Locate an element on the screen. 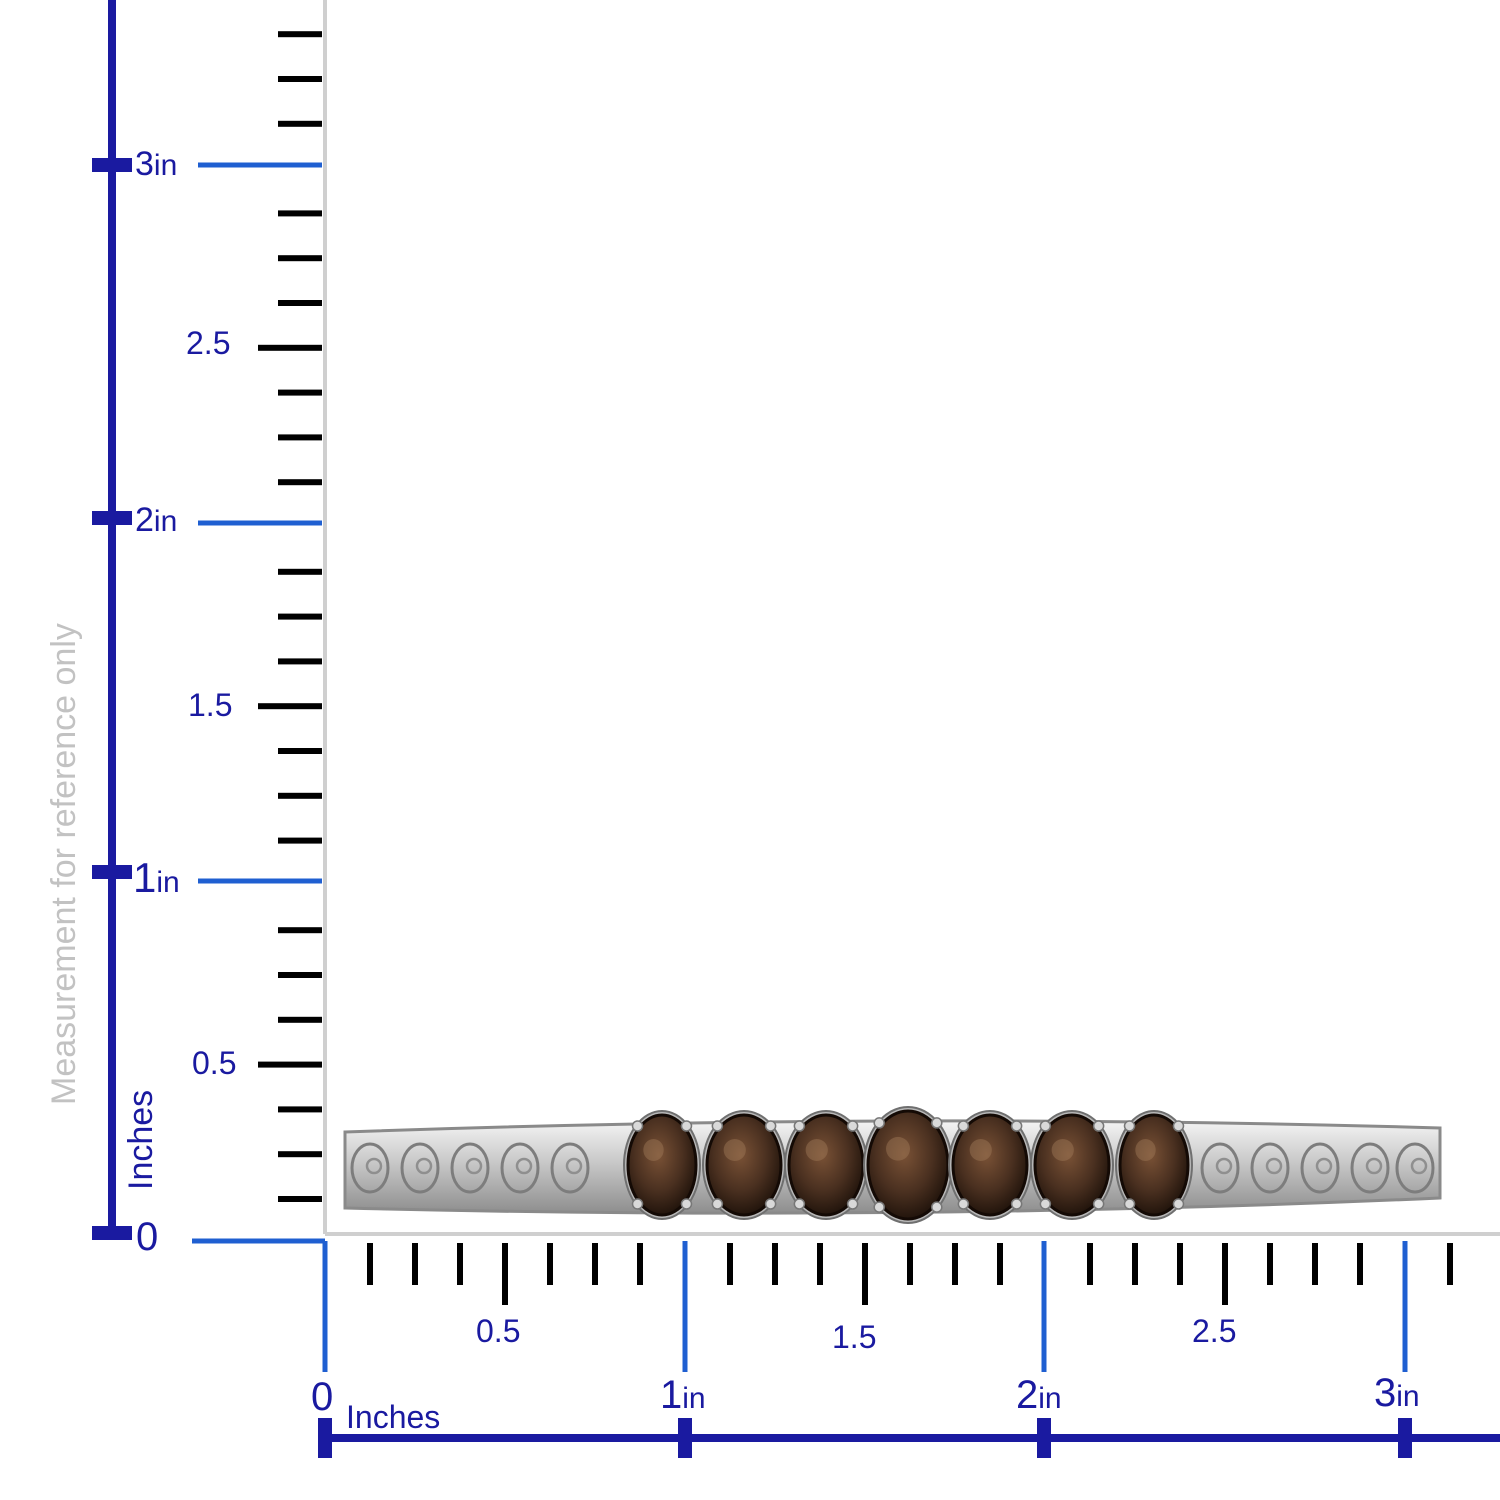  bracelet-image is located at coordinates (892, 1165).